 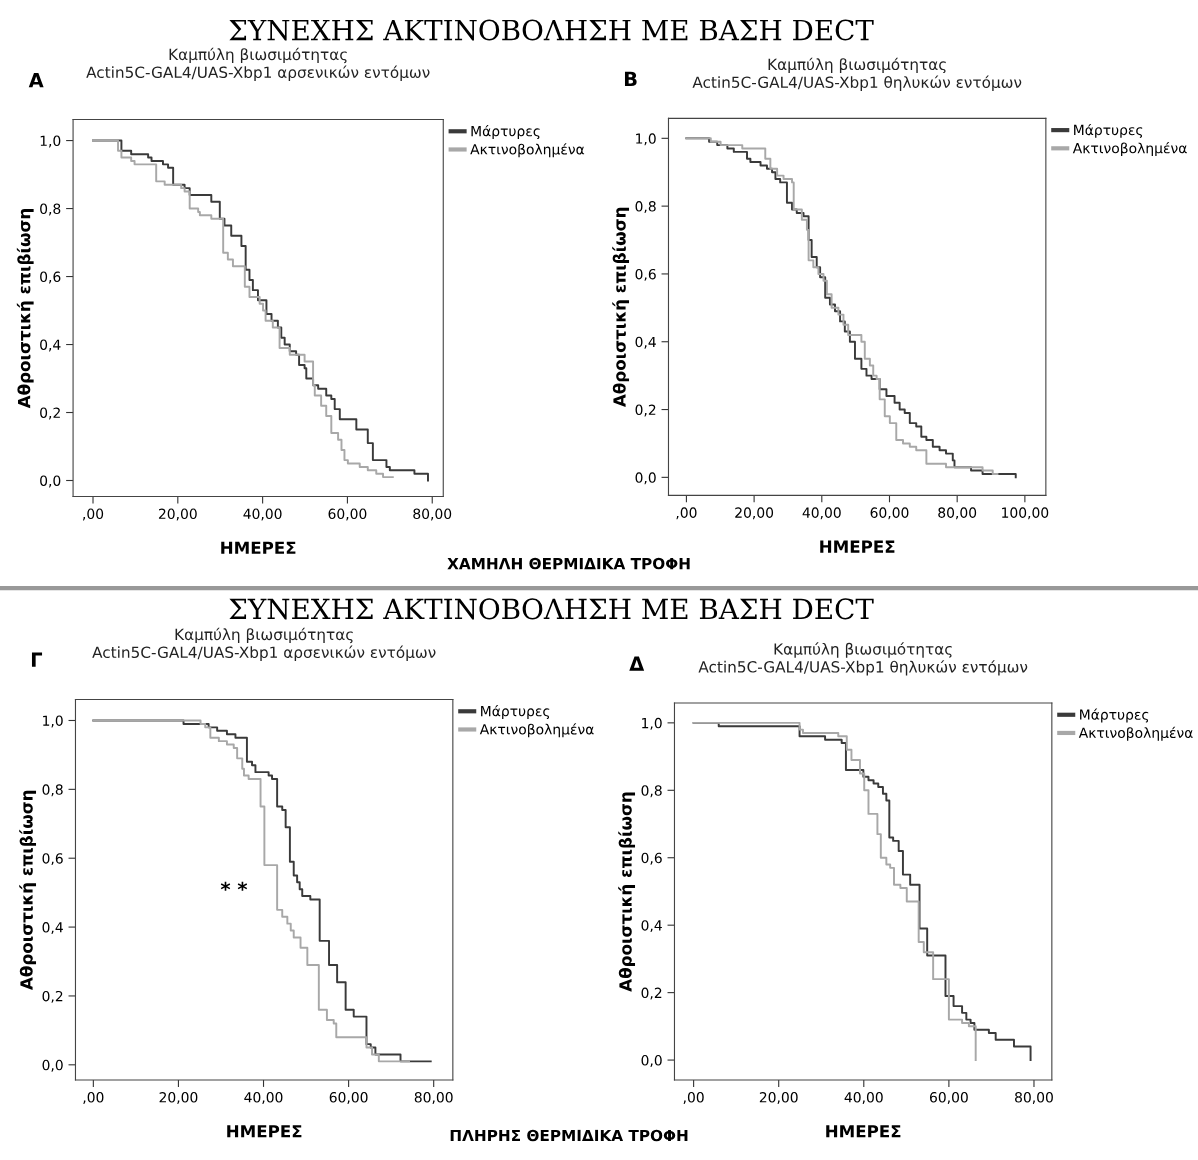 What do you see at coordinates (37, 659) in the screenshot?
I see `text: Γ` at bounding box center [37, 659].